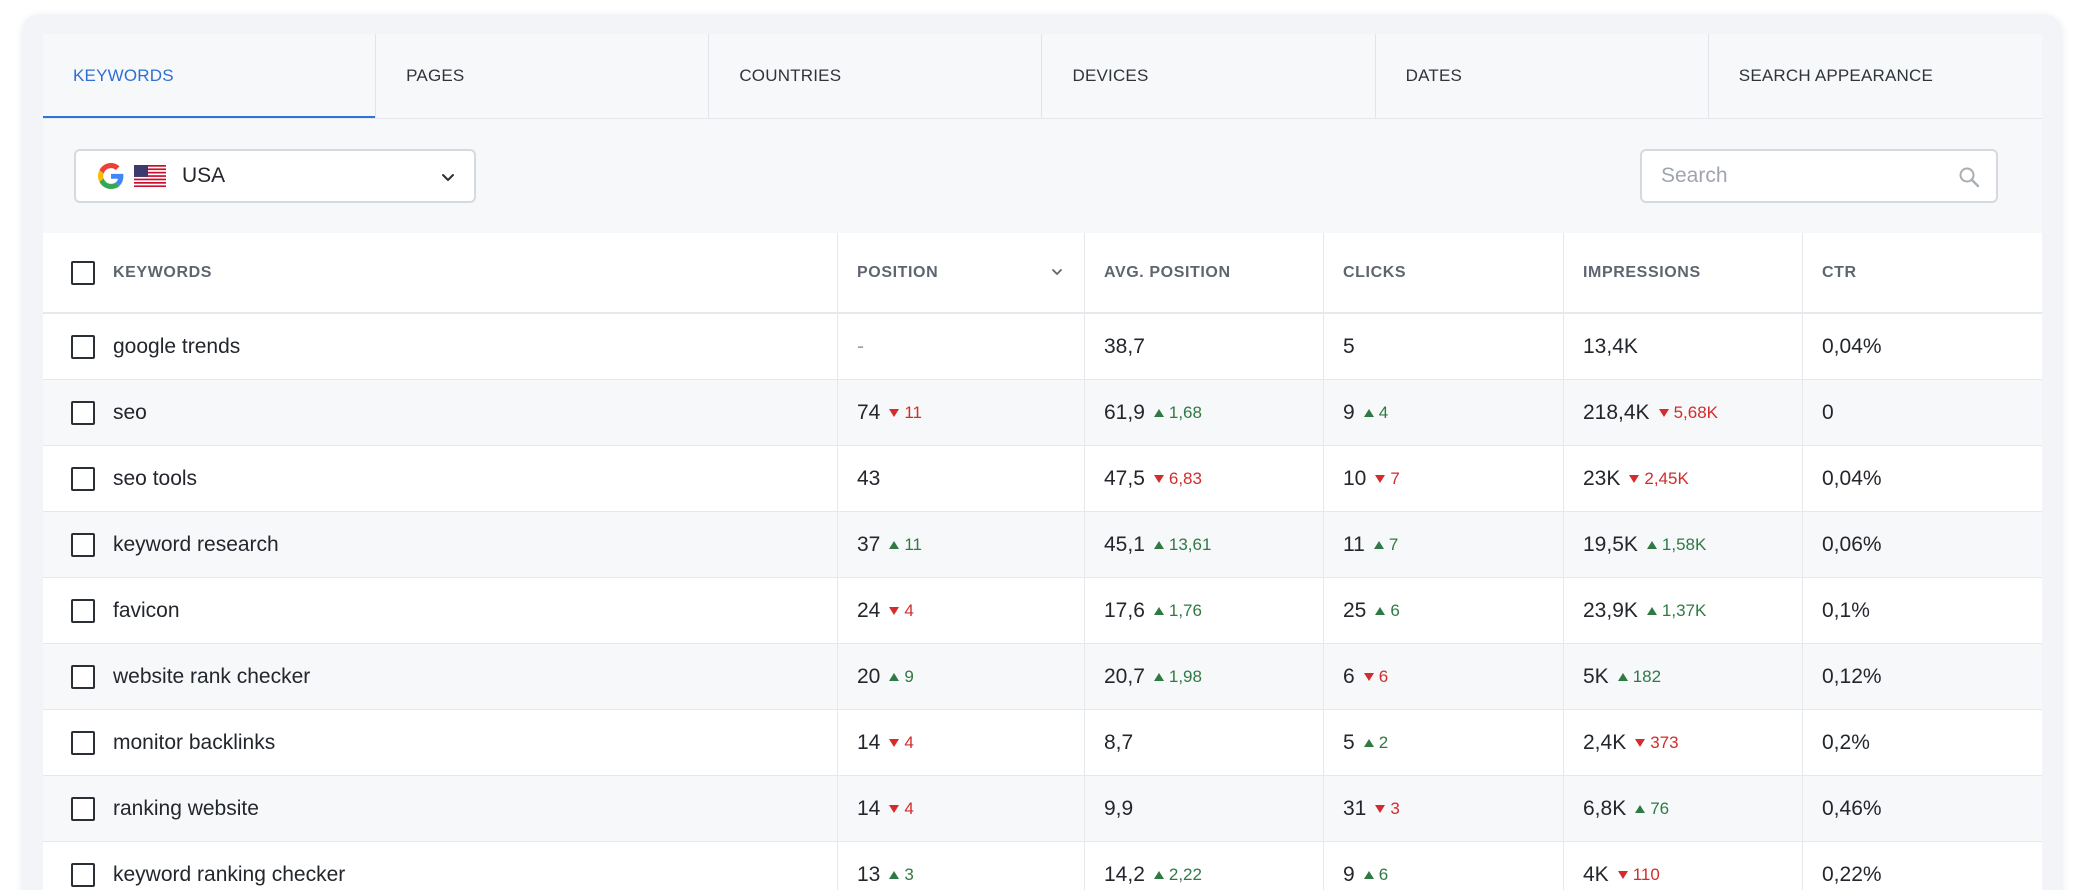 Image resolution: width=2084 pixels, height=890 pixels. Describe the element at coordinates (1616, 412) in the screenshot. I see `impressions-value: 218,4K` at that location.